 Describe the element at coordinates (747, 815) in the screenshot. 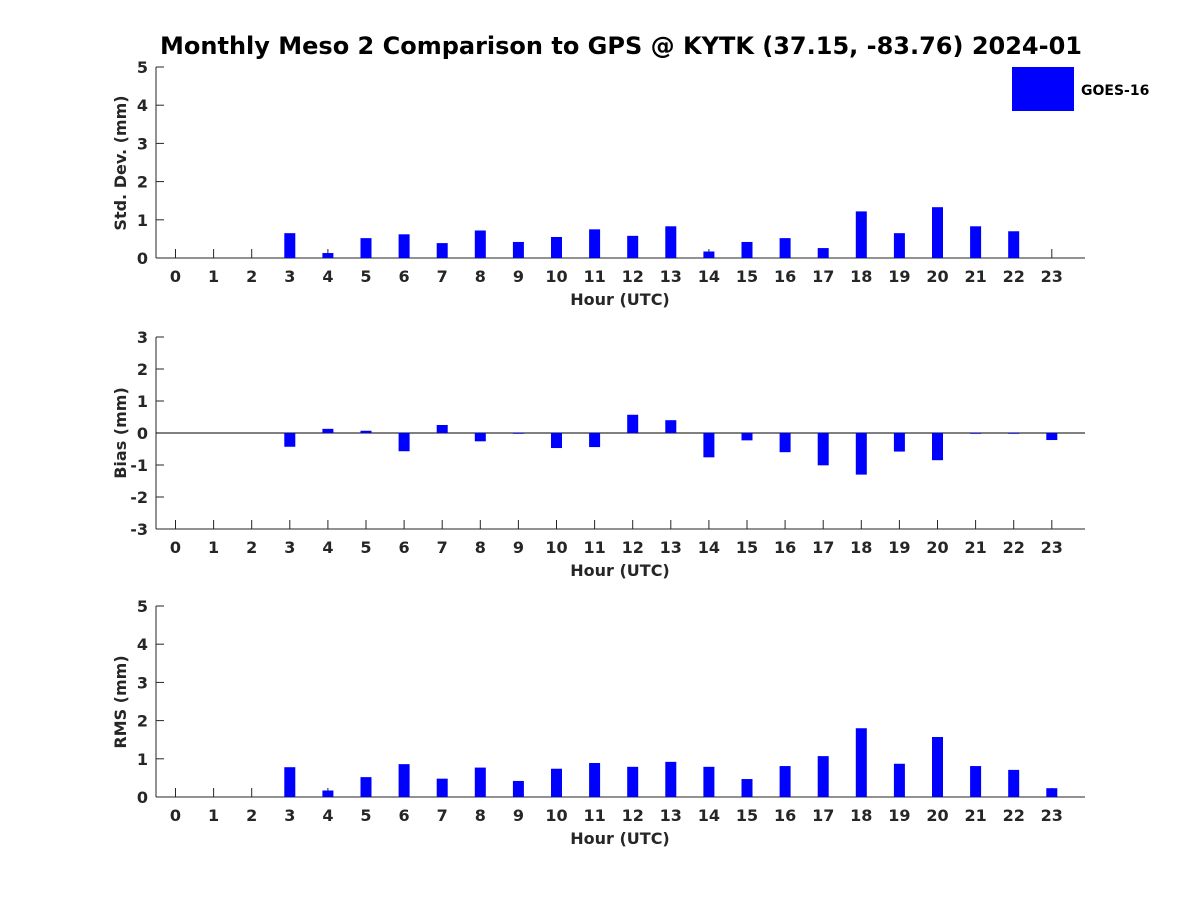

I see `x-tick-label: 15` at that location.